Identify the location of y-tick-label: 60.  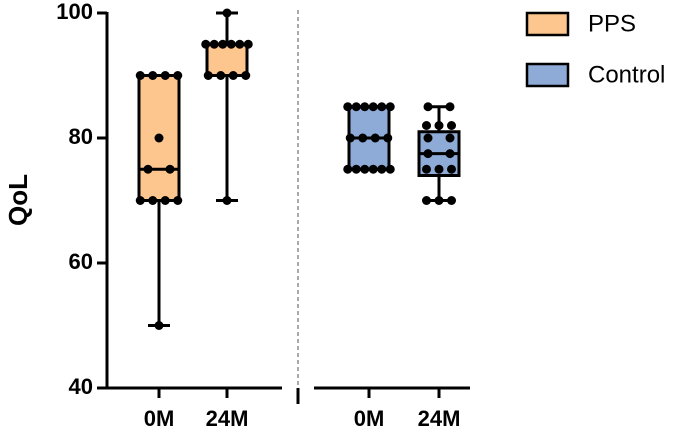
(81, 261).